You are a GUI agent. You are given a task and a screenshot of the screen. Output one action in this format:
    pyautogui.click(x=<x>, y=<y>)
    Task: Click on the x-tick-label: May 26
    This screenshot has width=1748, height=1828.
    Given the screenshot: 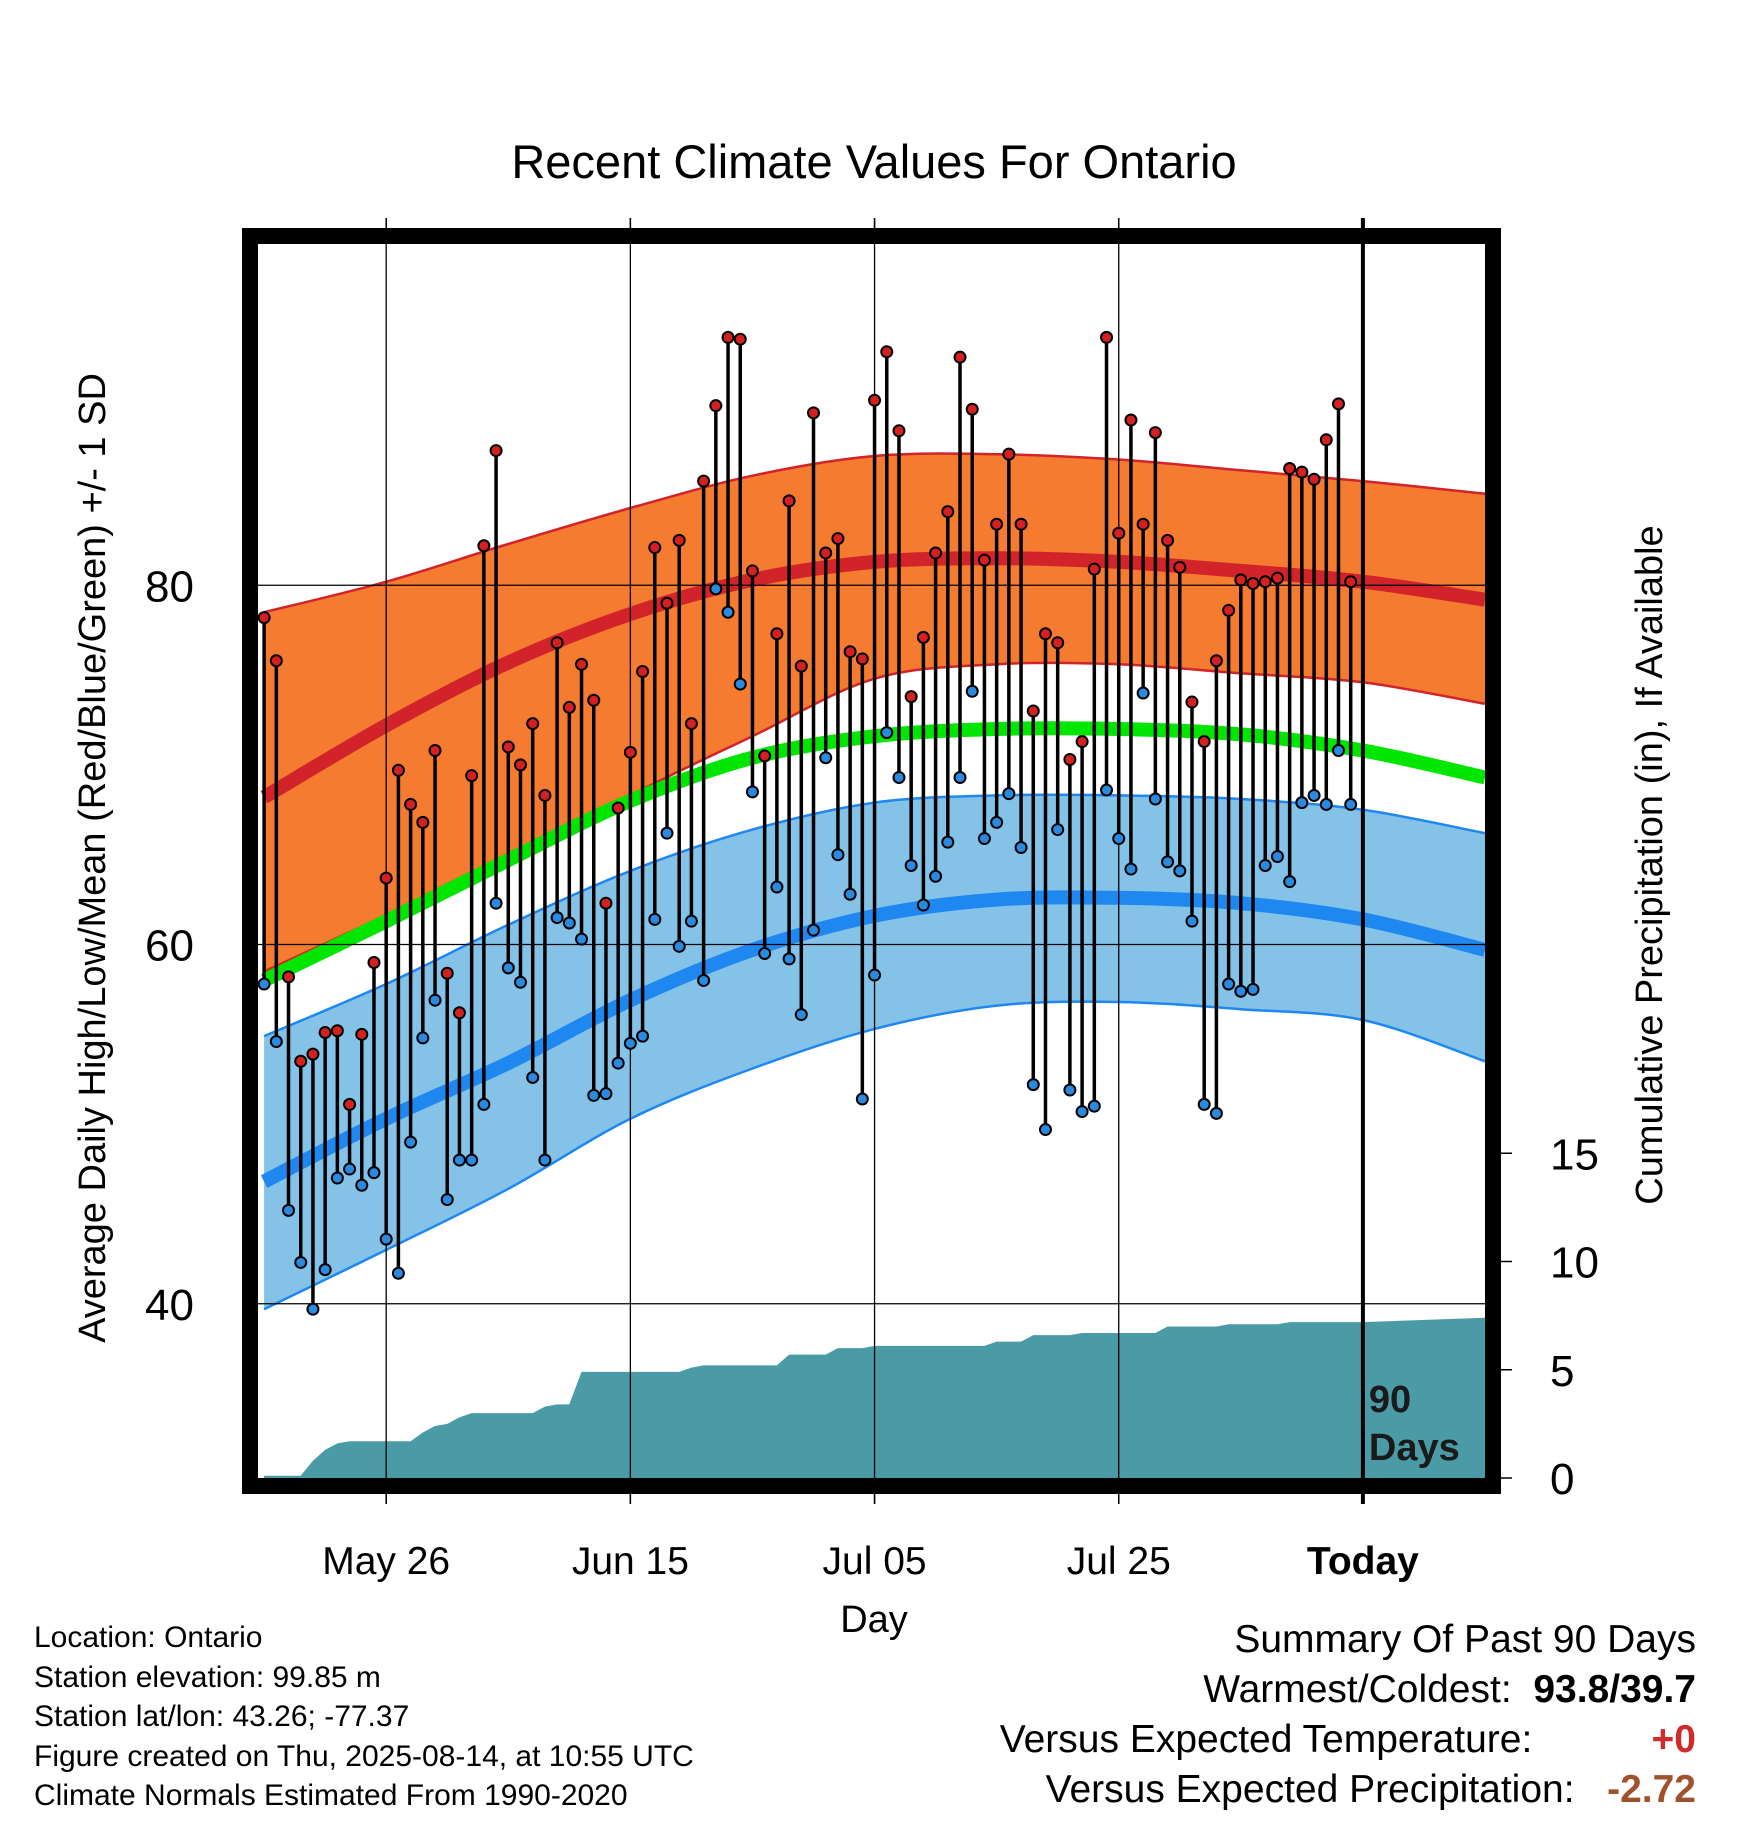 What is the action you would take?
    pyautogui.click(x=386, y=1561)
    